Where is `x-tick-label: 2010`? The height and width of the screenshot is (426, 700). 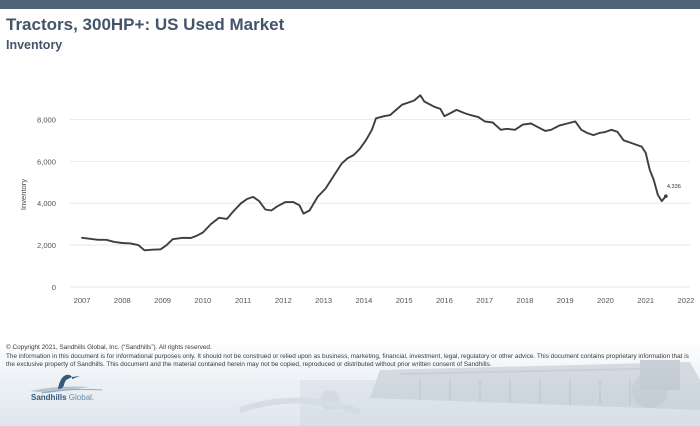 x-tick-label: 2010 is located at coordinates (202, 300).